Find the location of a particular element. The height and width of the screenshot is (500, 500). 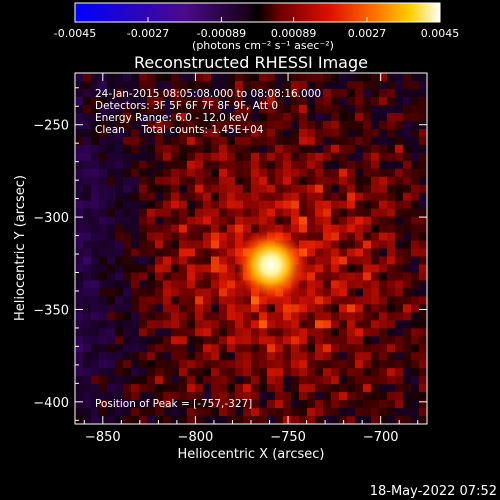

colorbar-tick-label: -0.00089 is located at coordinates (221, 33).